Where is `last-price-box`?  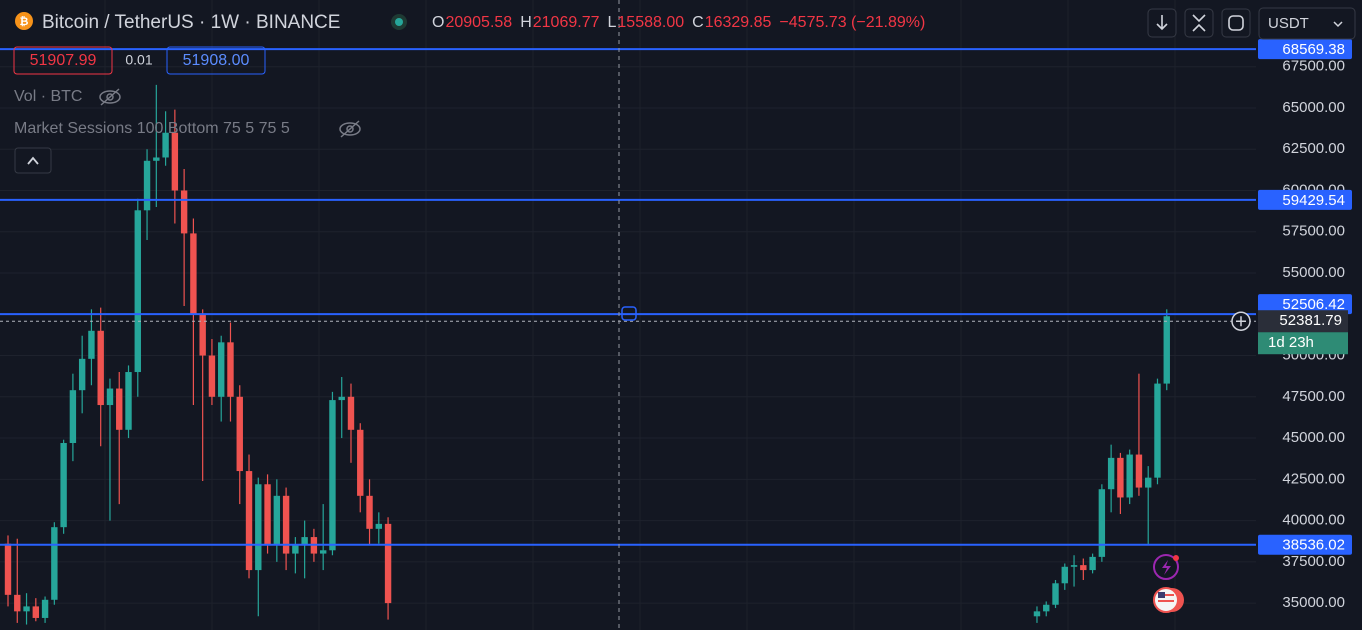 last-price-box is located at coordinates (1303, 321).